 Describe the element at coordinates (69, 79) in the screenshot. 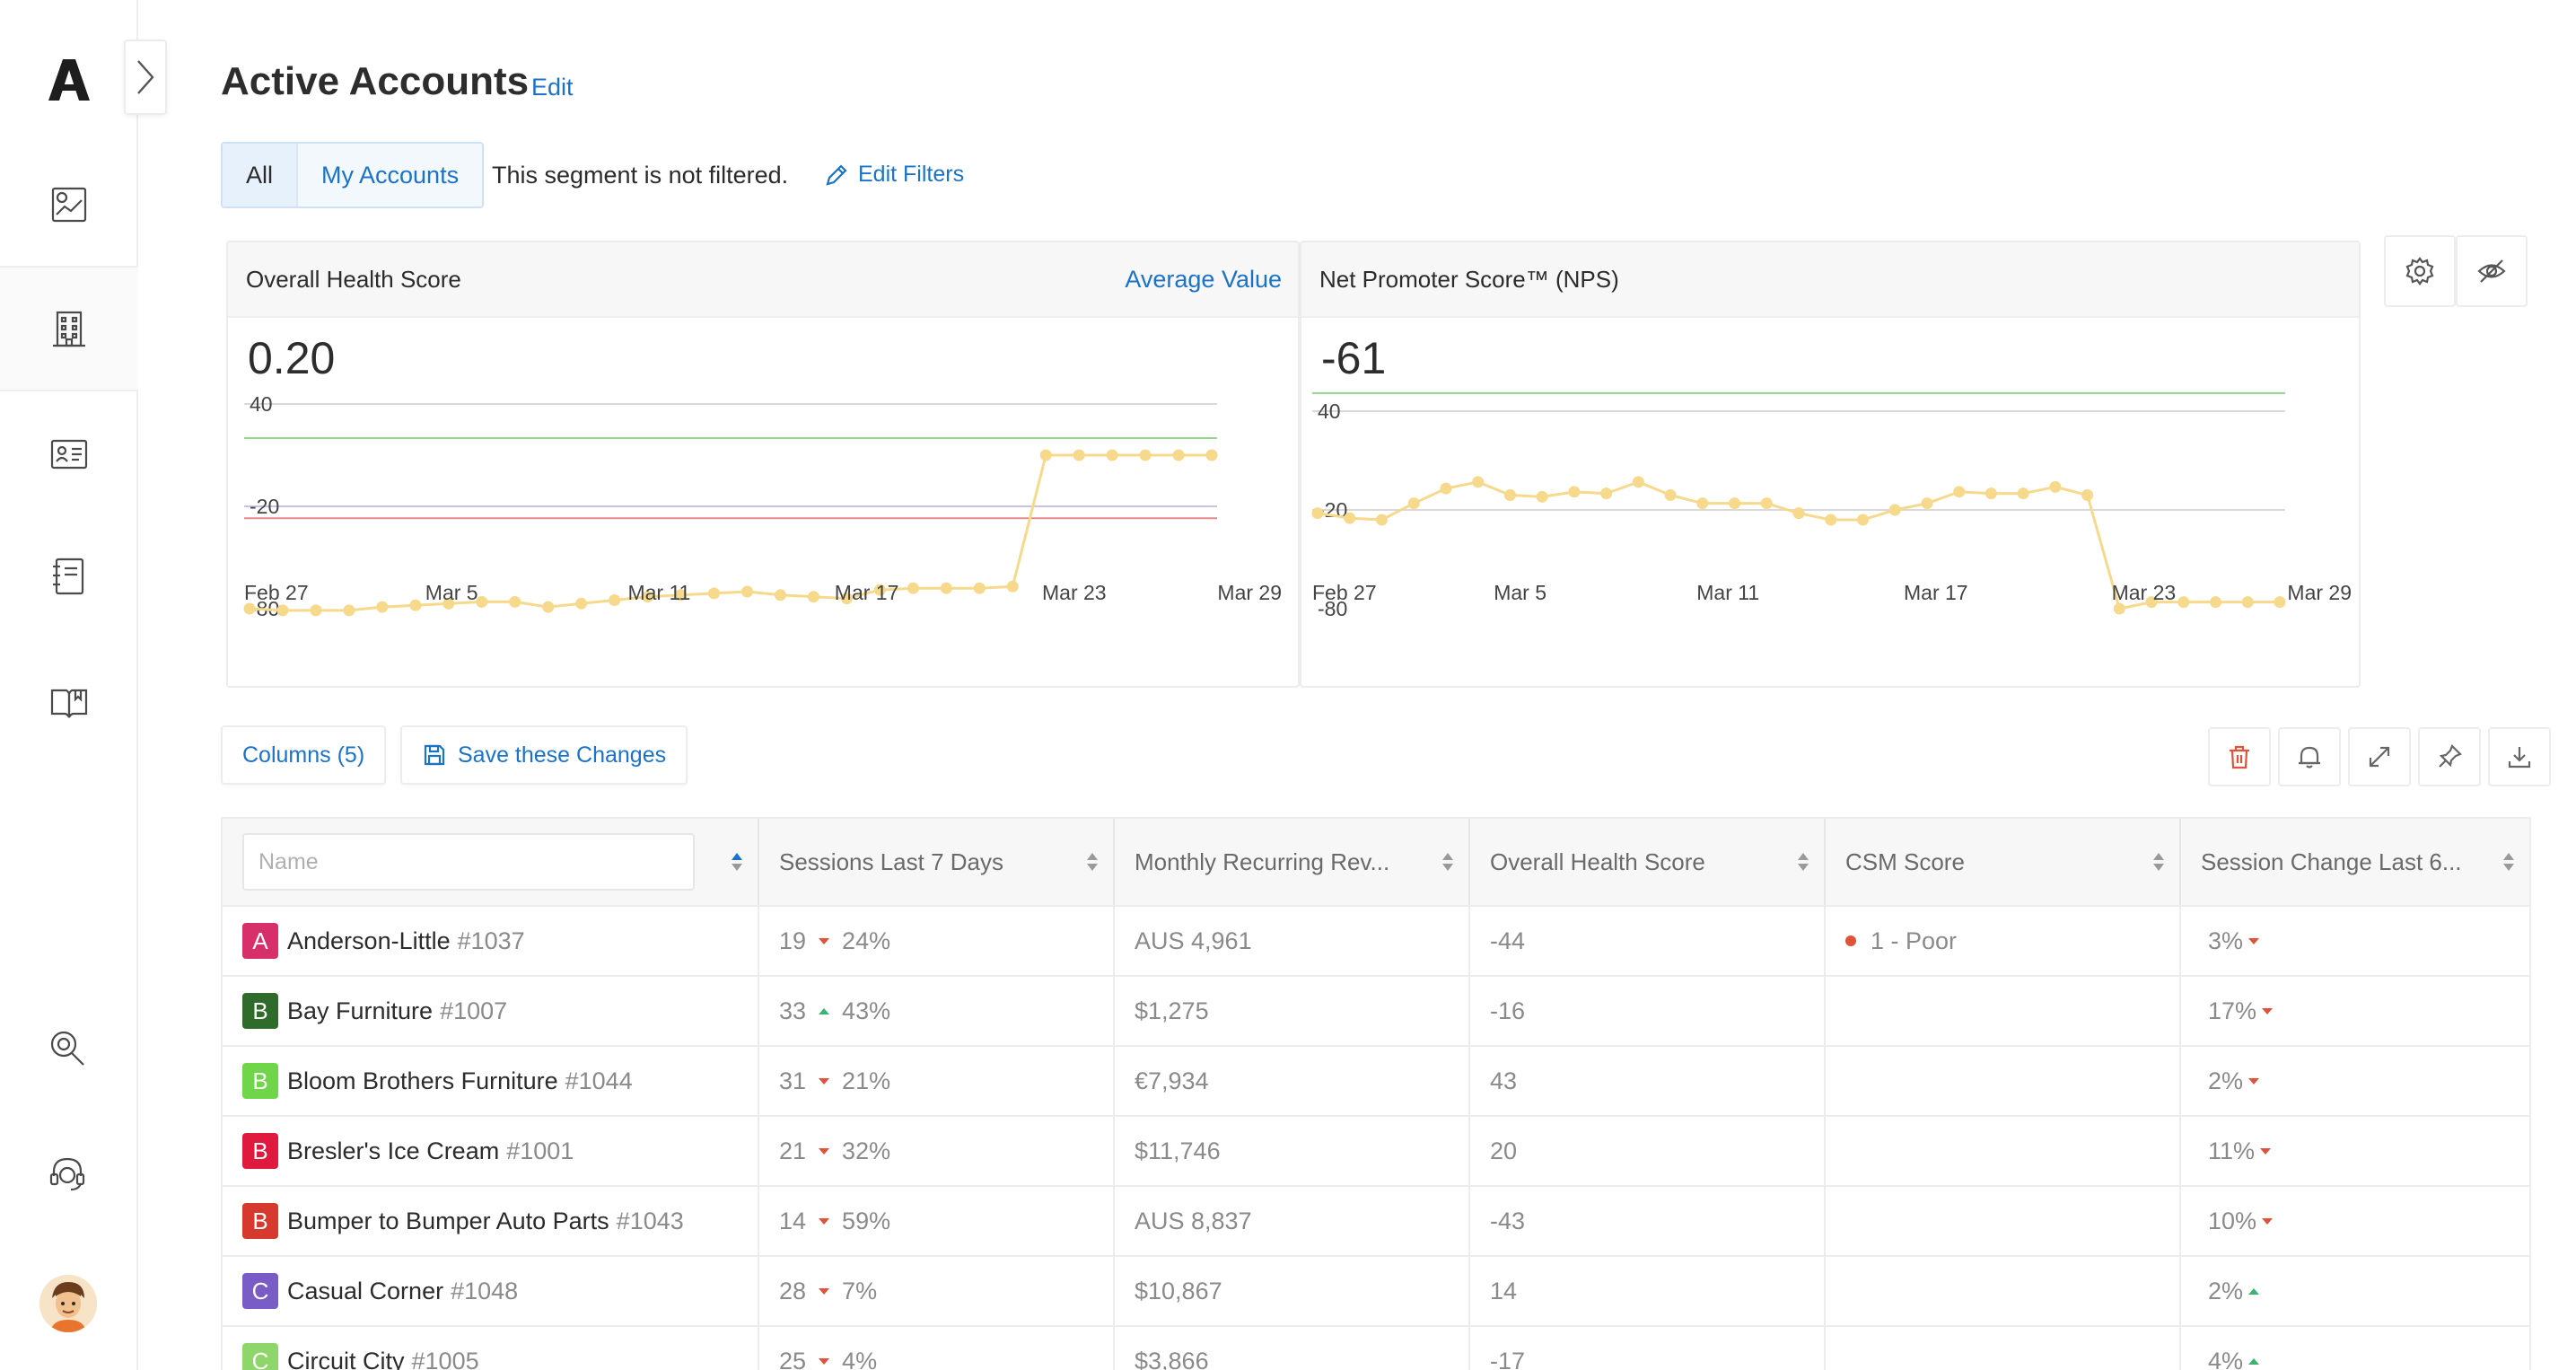

I see `app-logo` at that location.